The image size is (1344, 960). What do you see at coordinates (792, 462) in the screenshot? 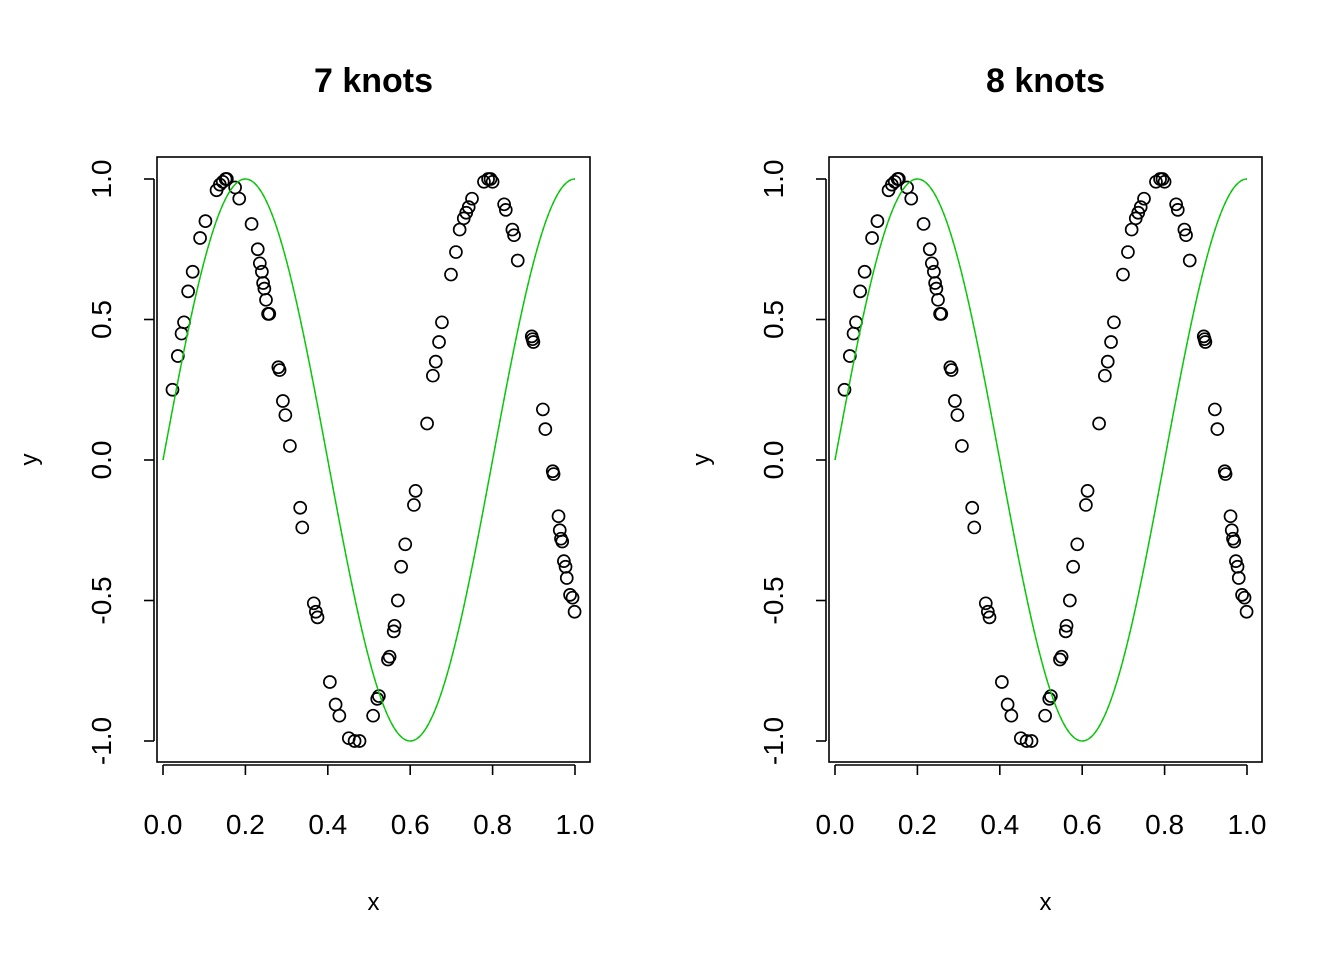
I see `y-axis: -1.0 -0.5 0.0 0.5 1.0` at bounding box center [792, 462].